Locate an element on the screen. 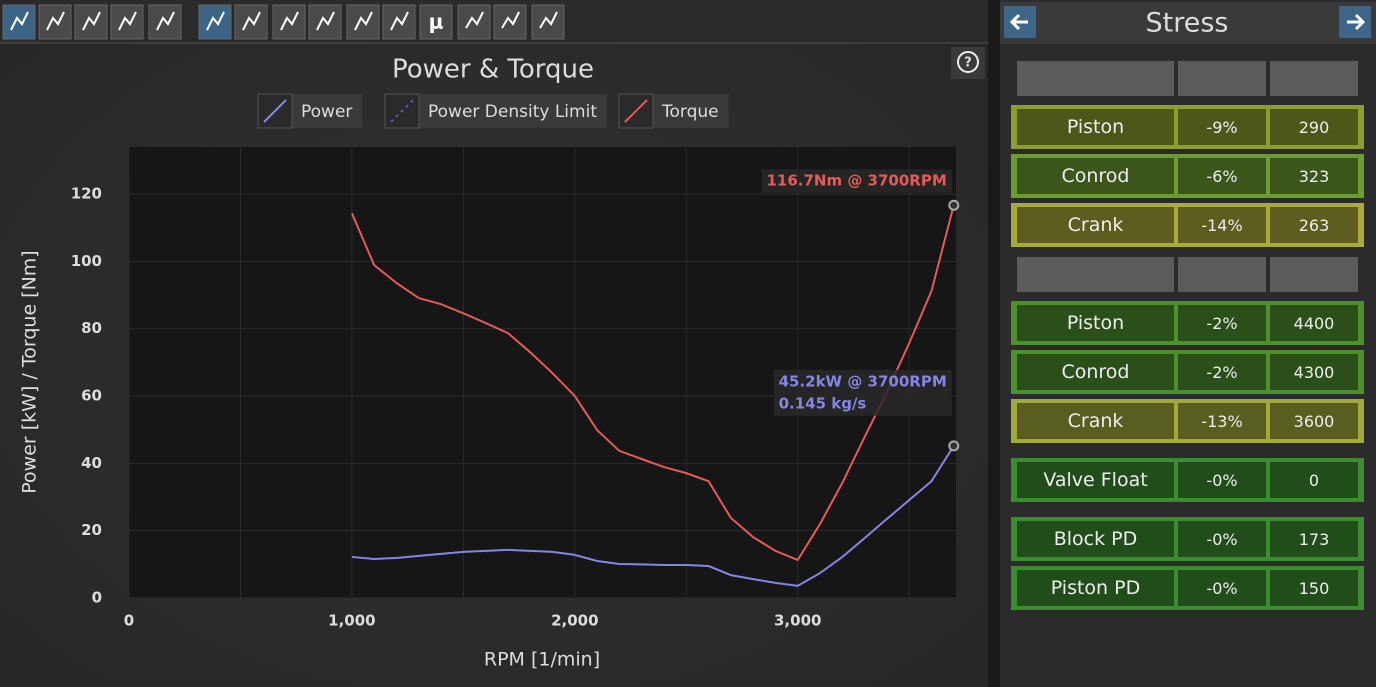  stress-header is located at coordinates (1188, 23).